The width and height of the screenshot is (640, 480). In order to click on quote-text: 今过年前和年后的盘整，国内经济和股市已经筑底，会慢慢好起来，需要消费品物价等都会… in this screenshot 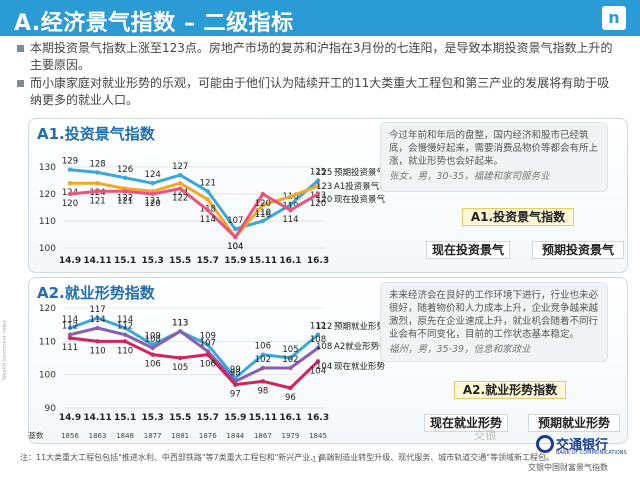, I will do `click(494, 148)`.